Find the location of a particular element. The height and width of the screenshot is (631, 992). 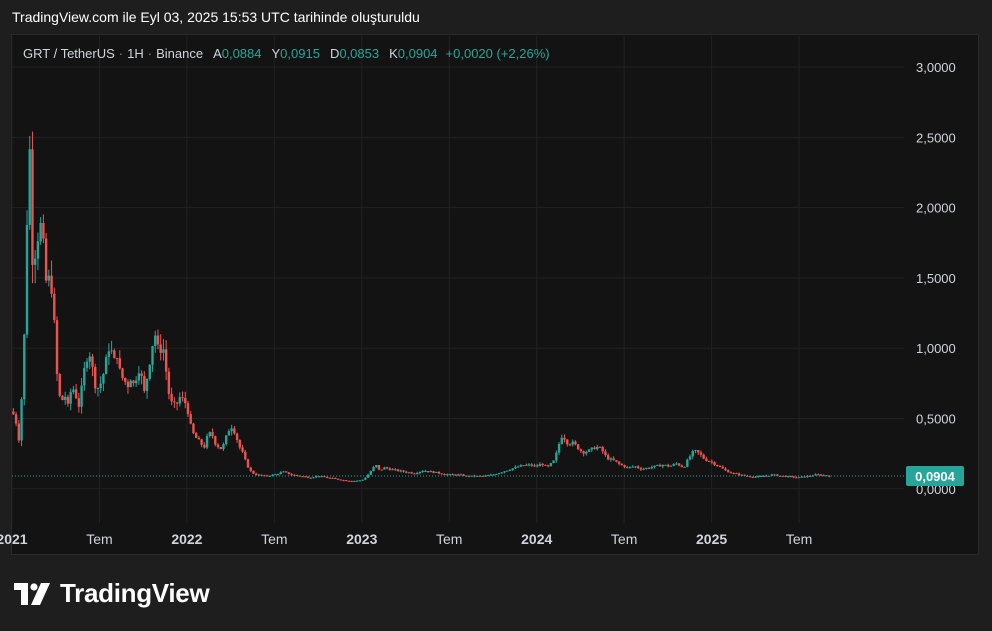

legend-high-label: Y is located at coordinates (276, 53).